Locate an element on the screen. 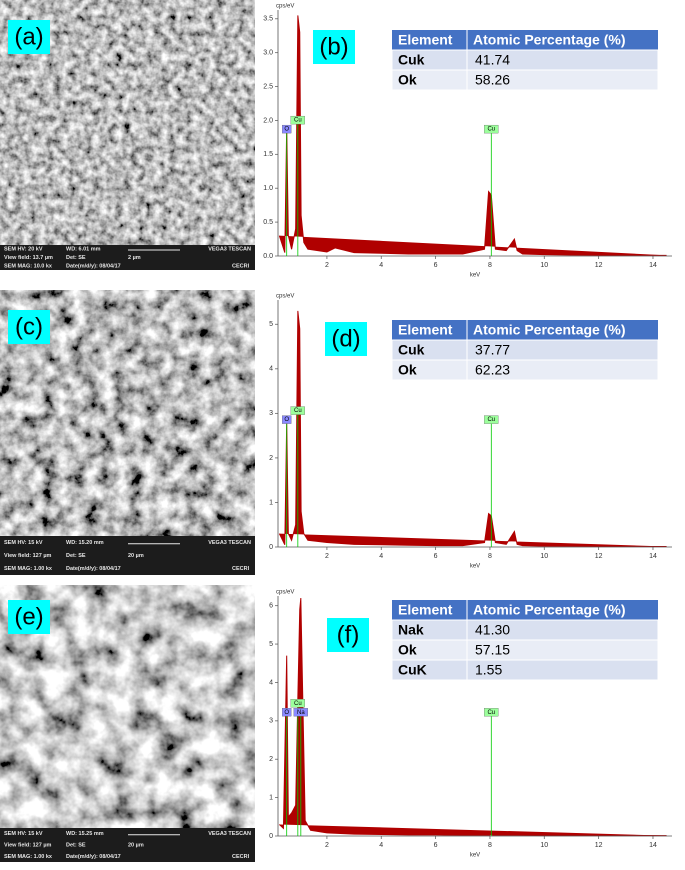 This screenshot has height=870, width=685. table-cell: 41.74 is located at coordinates (492, 60).